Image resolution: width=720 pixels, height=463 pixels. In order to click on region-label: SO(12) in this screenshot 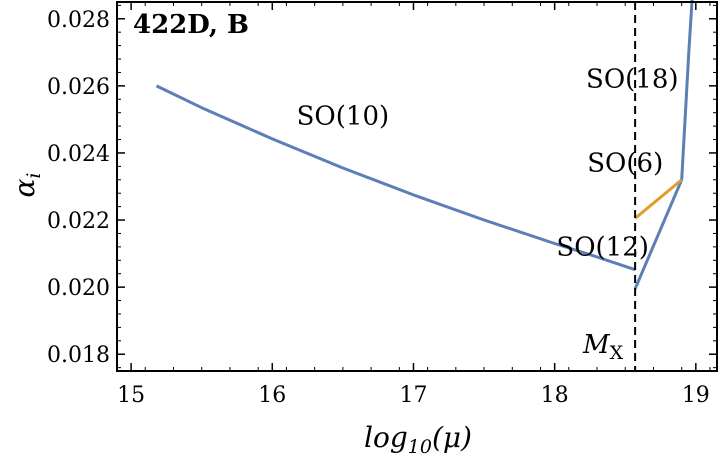, I will do `click(602, 247)`.